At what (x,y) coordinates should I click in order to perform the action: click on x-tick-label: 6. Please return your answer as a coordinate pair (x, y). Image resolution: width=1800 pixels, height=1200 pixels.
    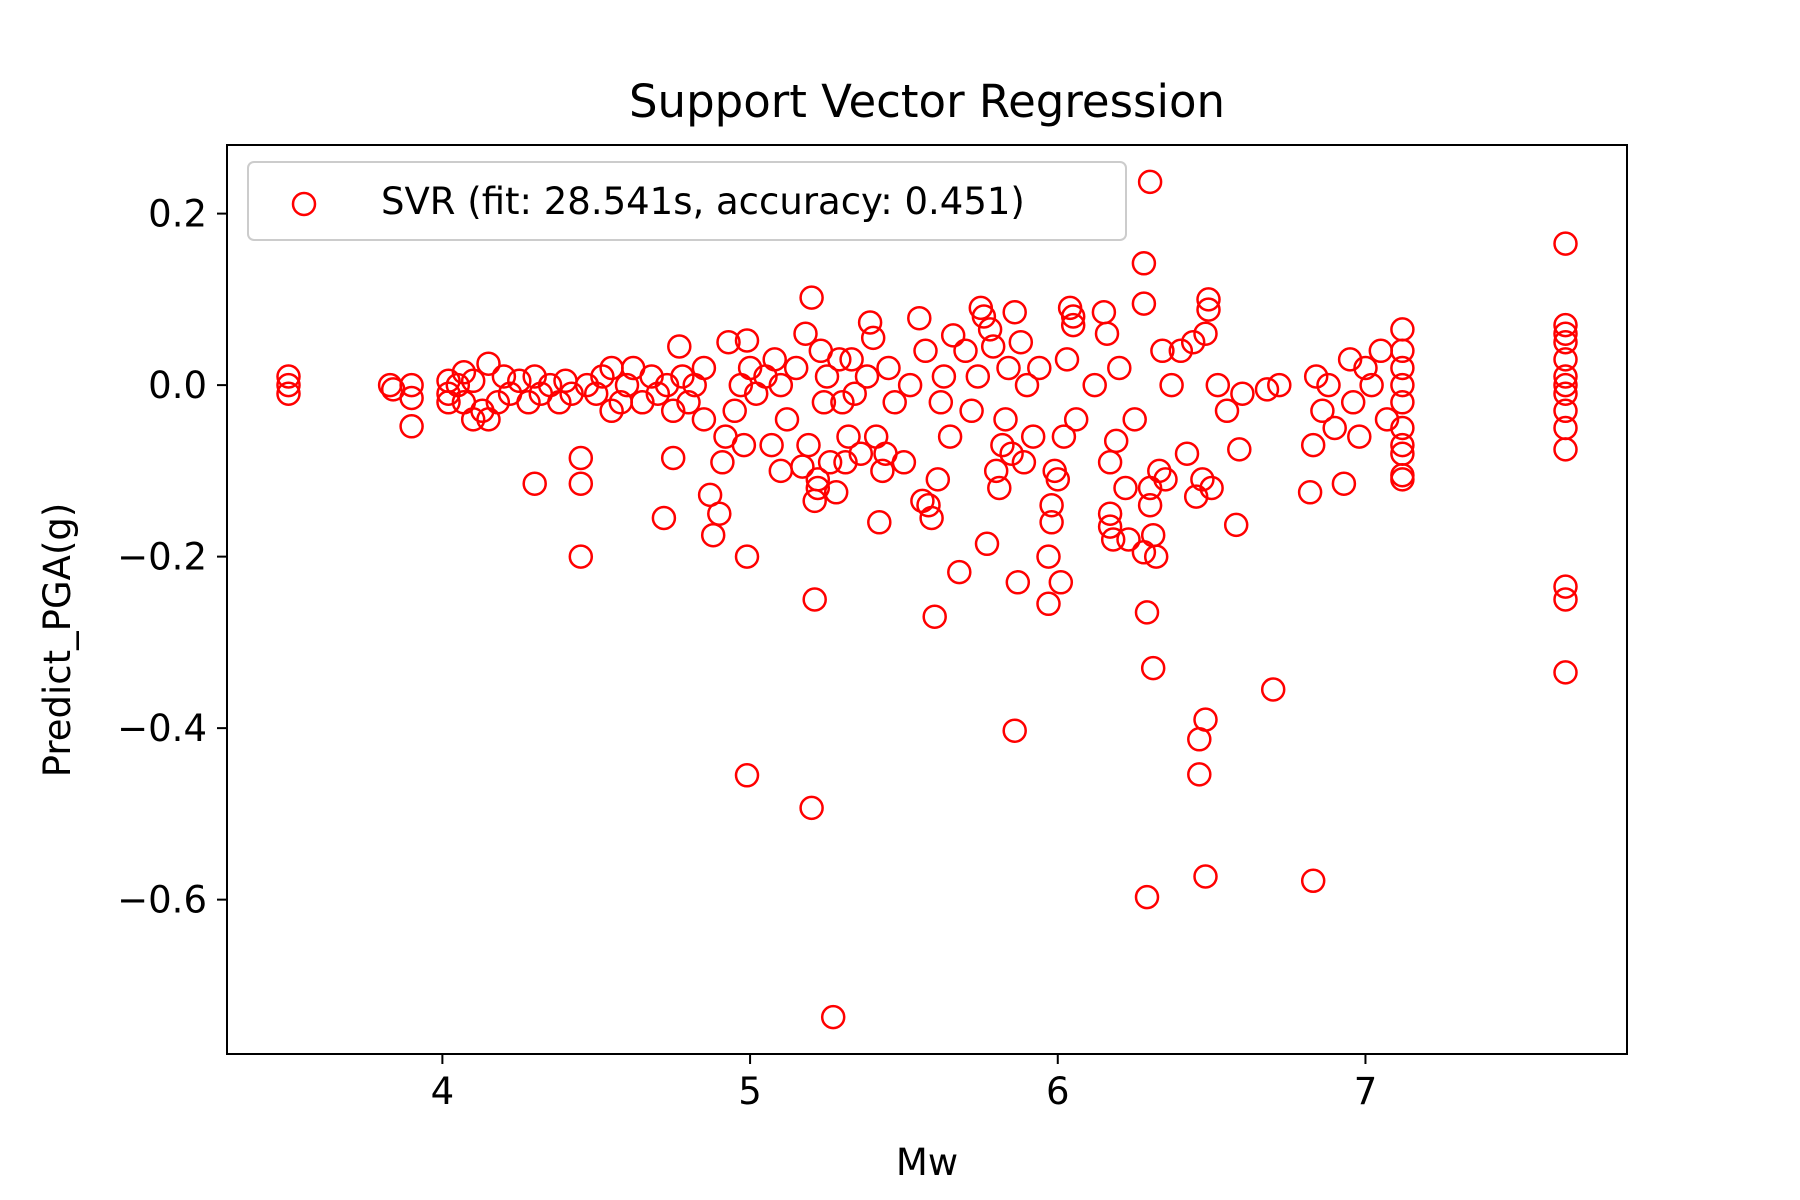
    Looking at the image, I should click on (1058, 1091).